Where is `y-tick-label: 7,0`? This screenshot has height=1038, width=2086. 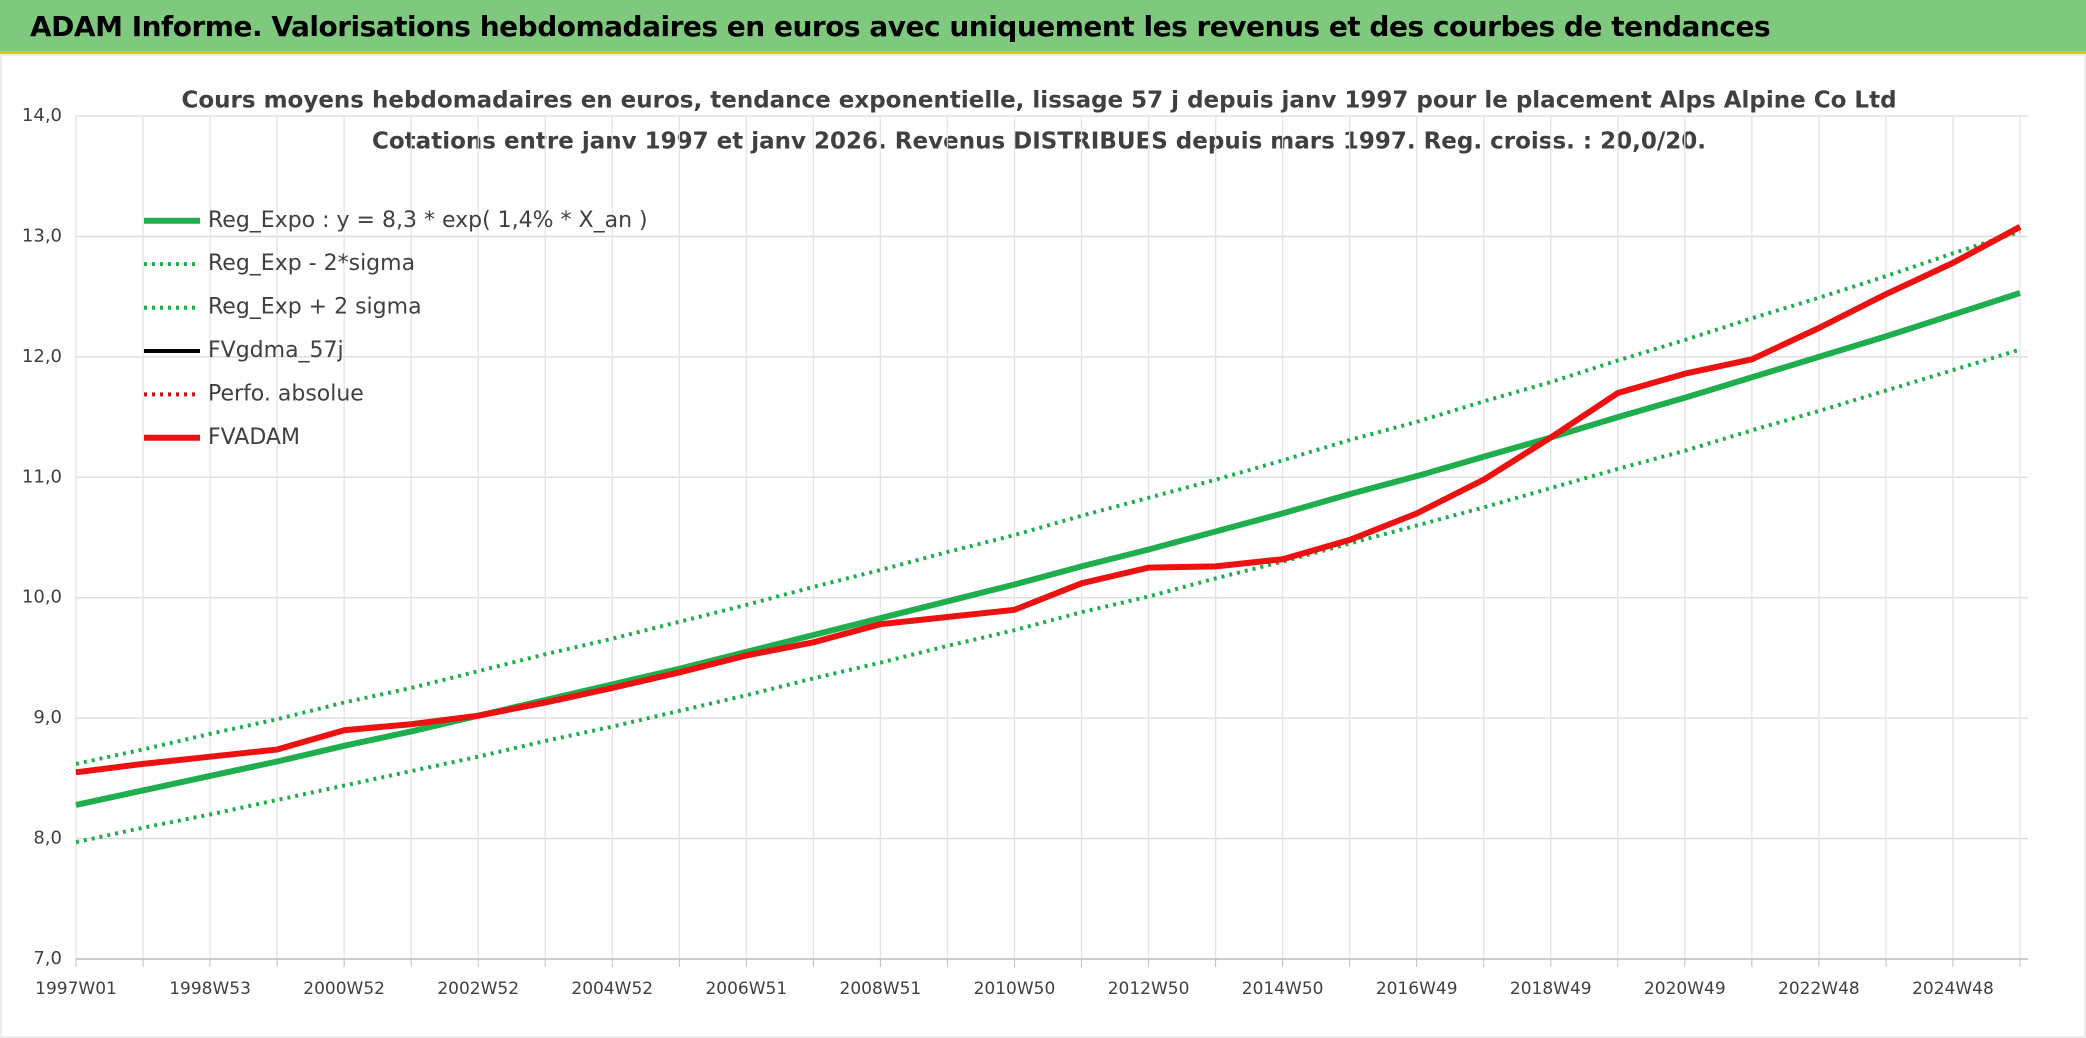 y-tick-label: 7,0 is located at coordinates (47, 958).